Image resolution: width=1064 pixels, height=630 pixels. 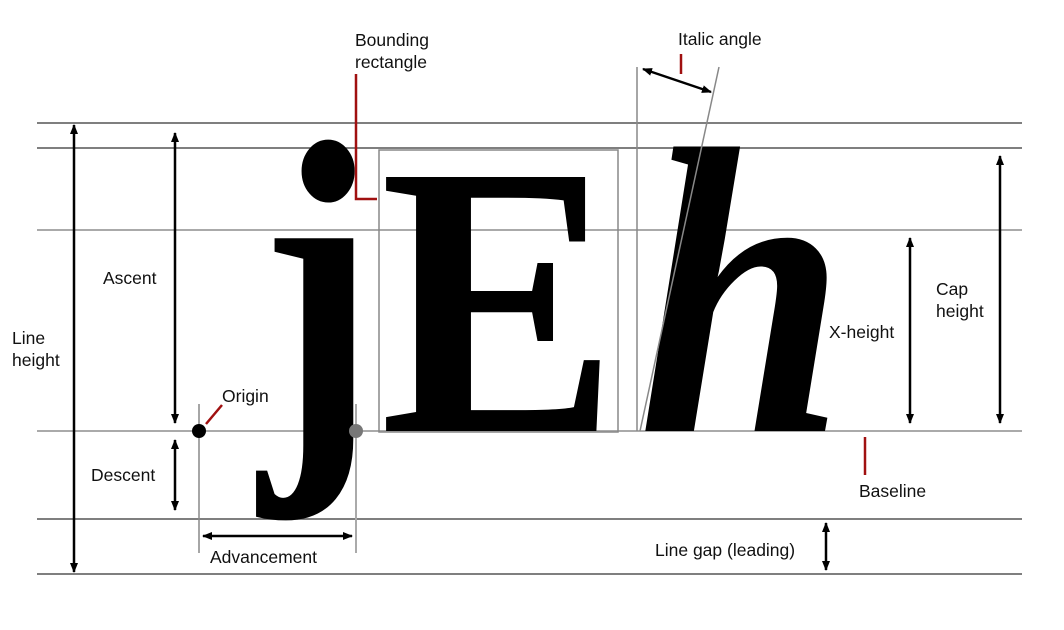 I want to click on x-height-label-bg, so click(x=866, y=331).